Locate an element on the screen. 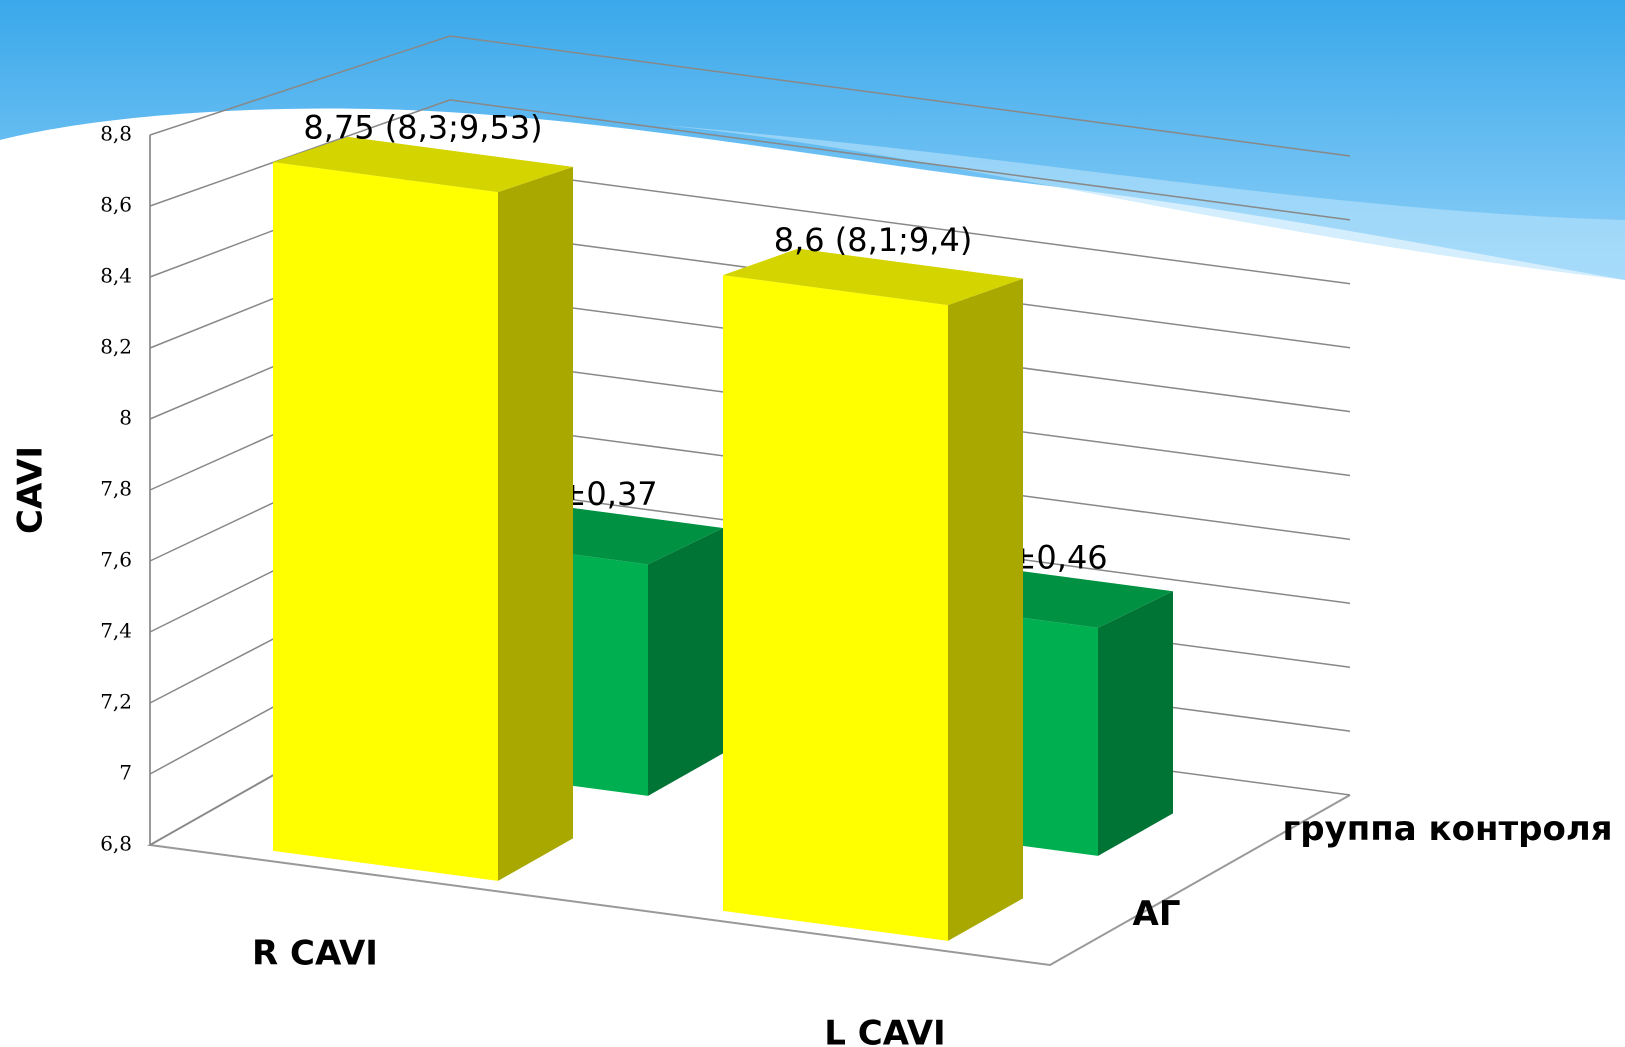 The image size is (1625, 1047). y-tick-label: 8 is located at coordinates (125, 418).